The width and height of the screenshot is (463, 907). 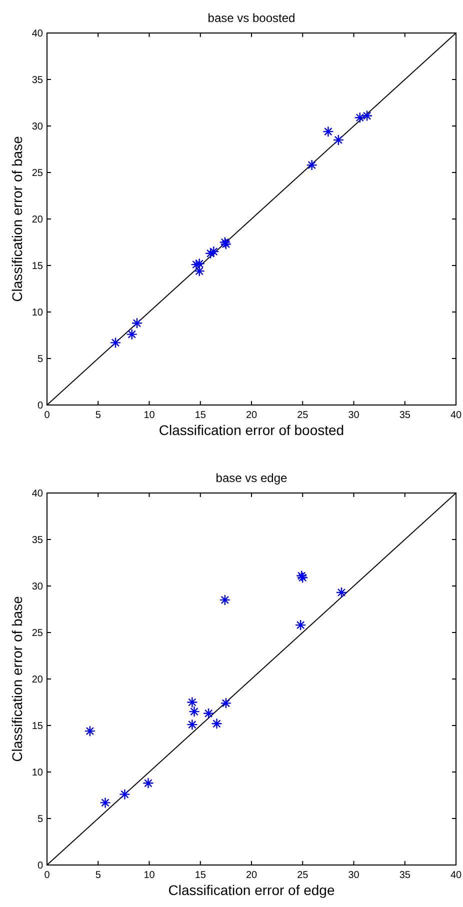 I want to click on x-axis-title: Classification error of boosted, so click(x=251, y=430).